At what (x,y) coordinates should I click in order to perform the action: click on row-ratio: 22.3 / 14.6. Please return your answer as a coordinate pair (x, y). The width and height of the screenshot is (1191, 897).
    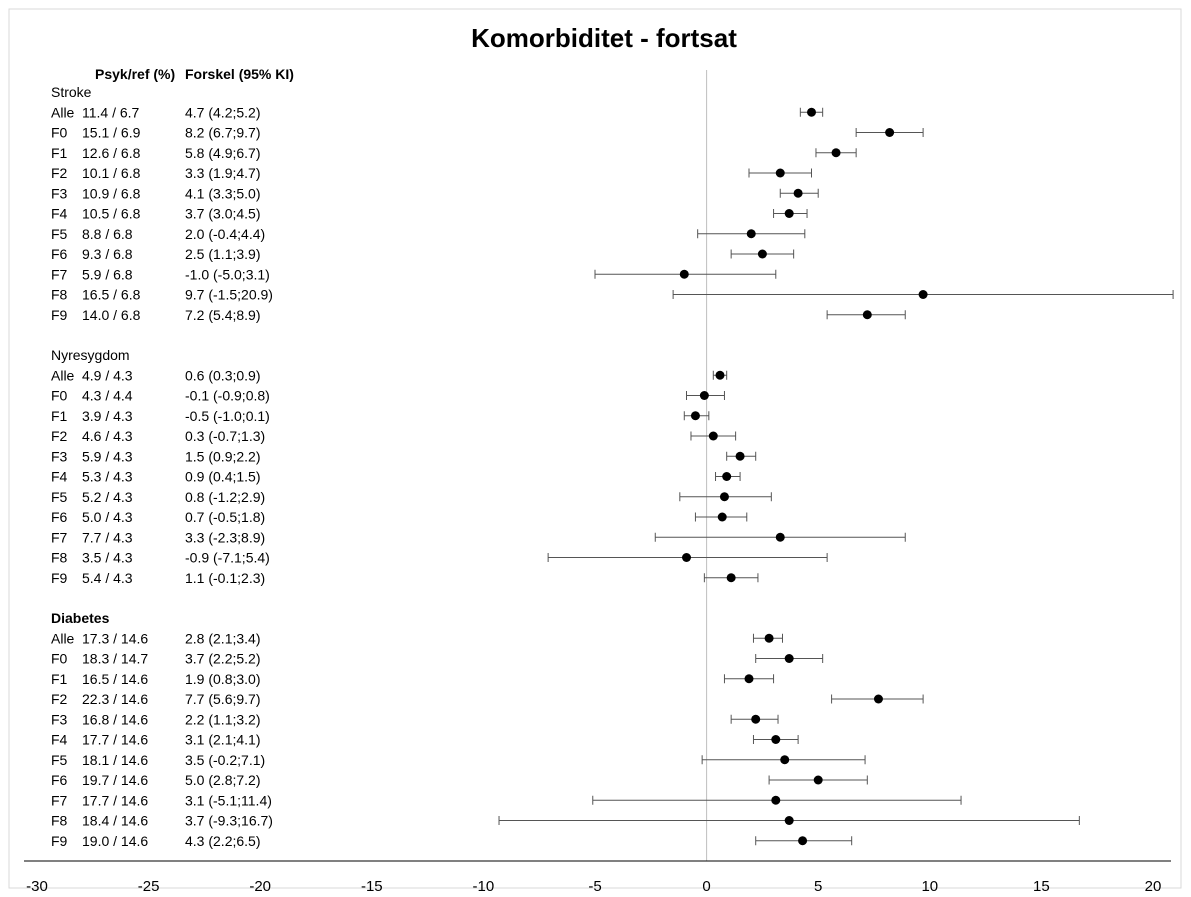
    Looking at the image, I should click on (115, 699).